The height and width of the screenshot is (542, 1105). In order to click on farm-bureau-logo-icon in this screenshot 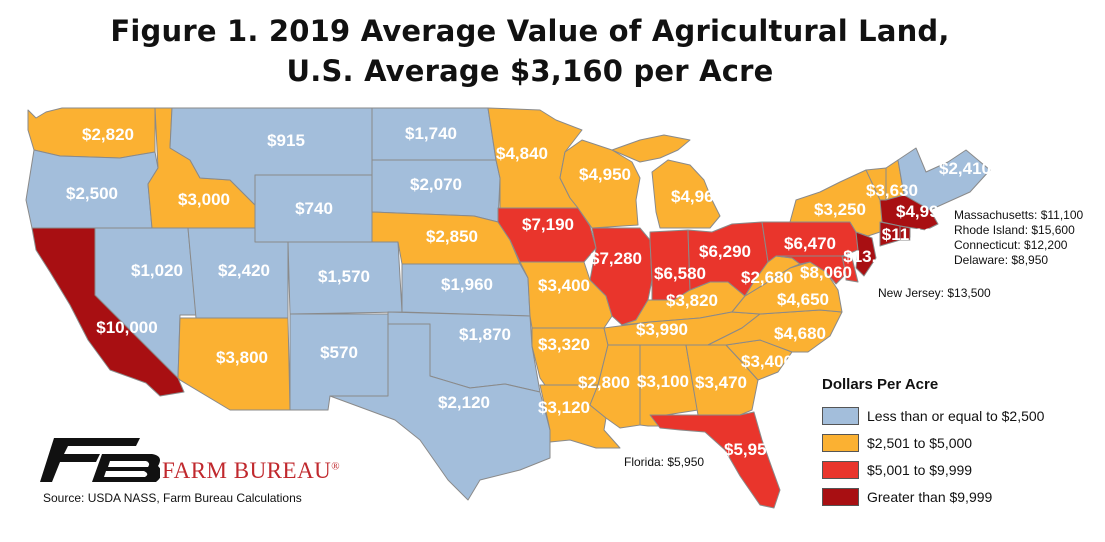, I will do `click(100, 460)`.